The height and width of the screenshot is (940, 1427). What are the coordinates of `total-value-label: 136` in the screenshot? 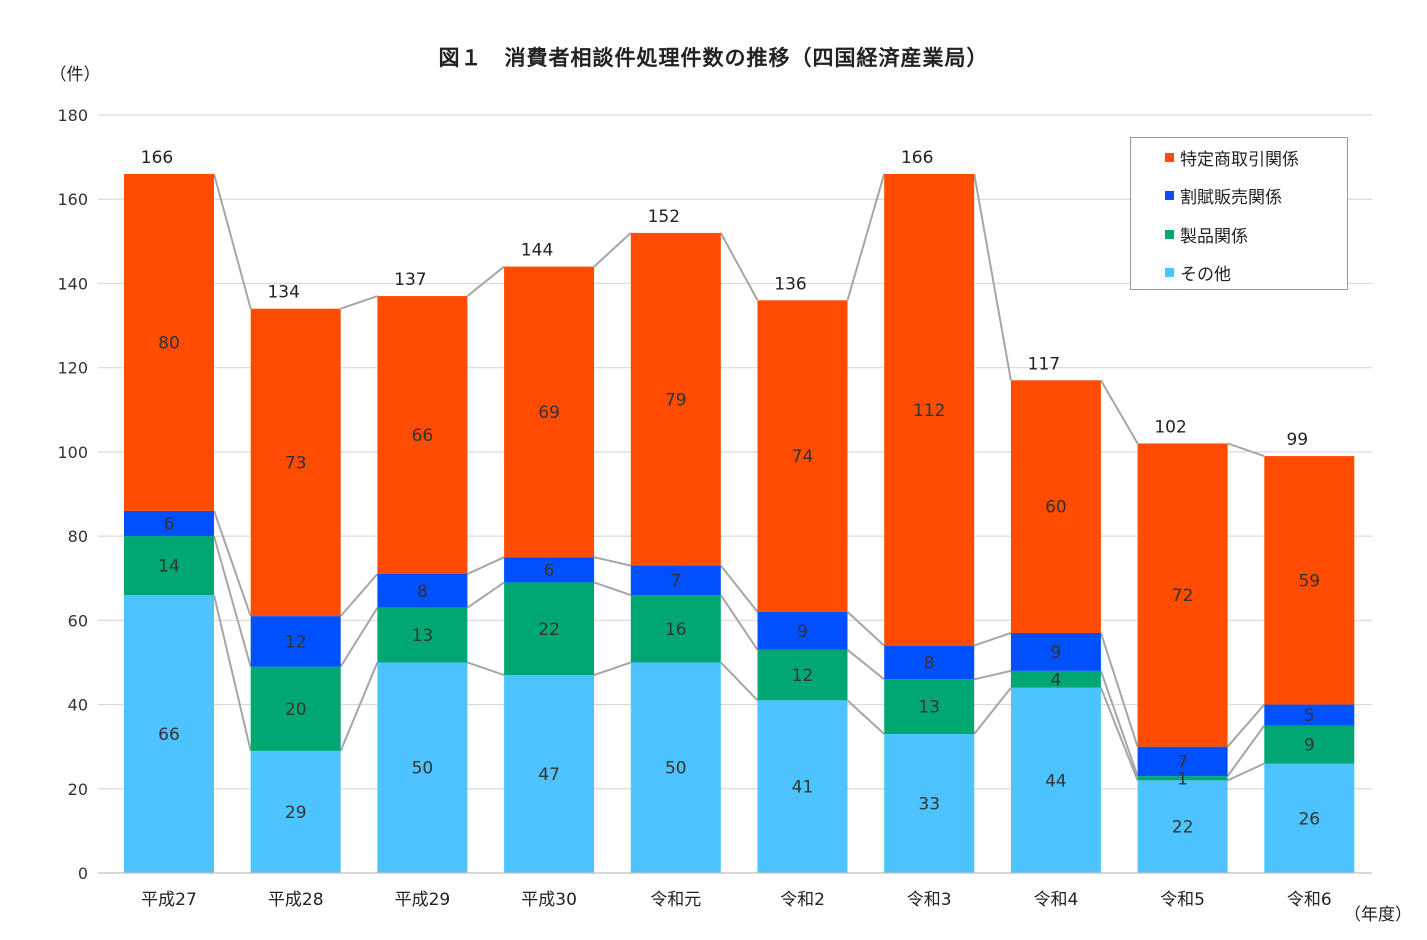 It's located at (790, 284).